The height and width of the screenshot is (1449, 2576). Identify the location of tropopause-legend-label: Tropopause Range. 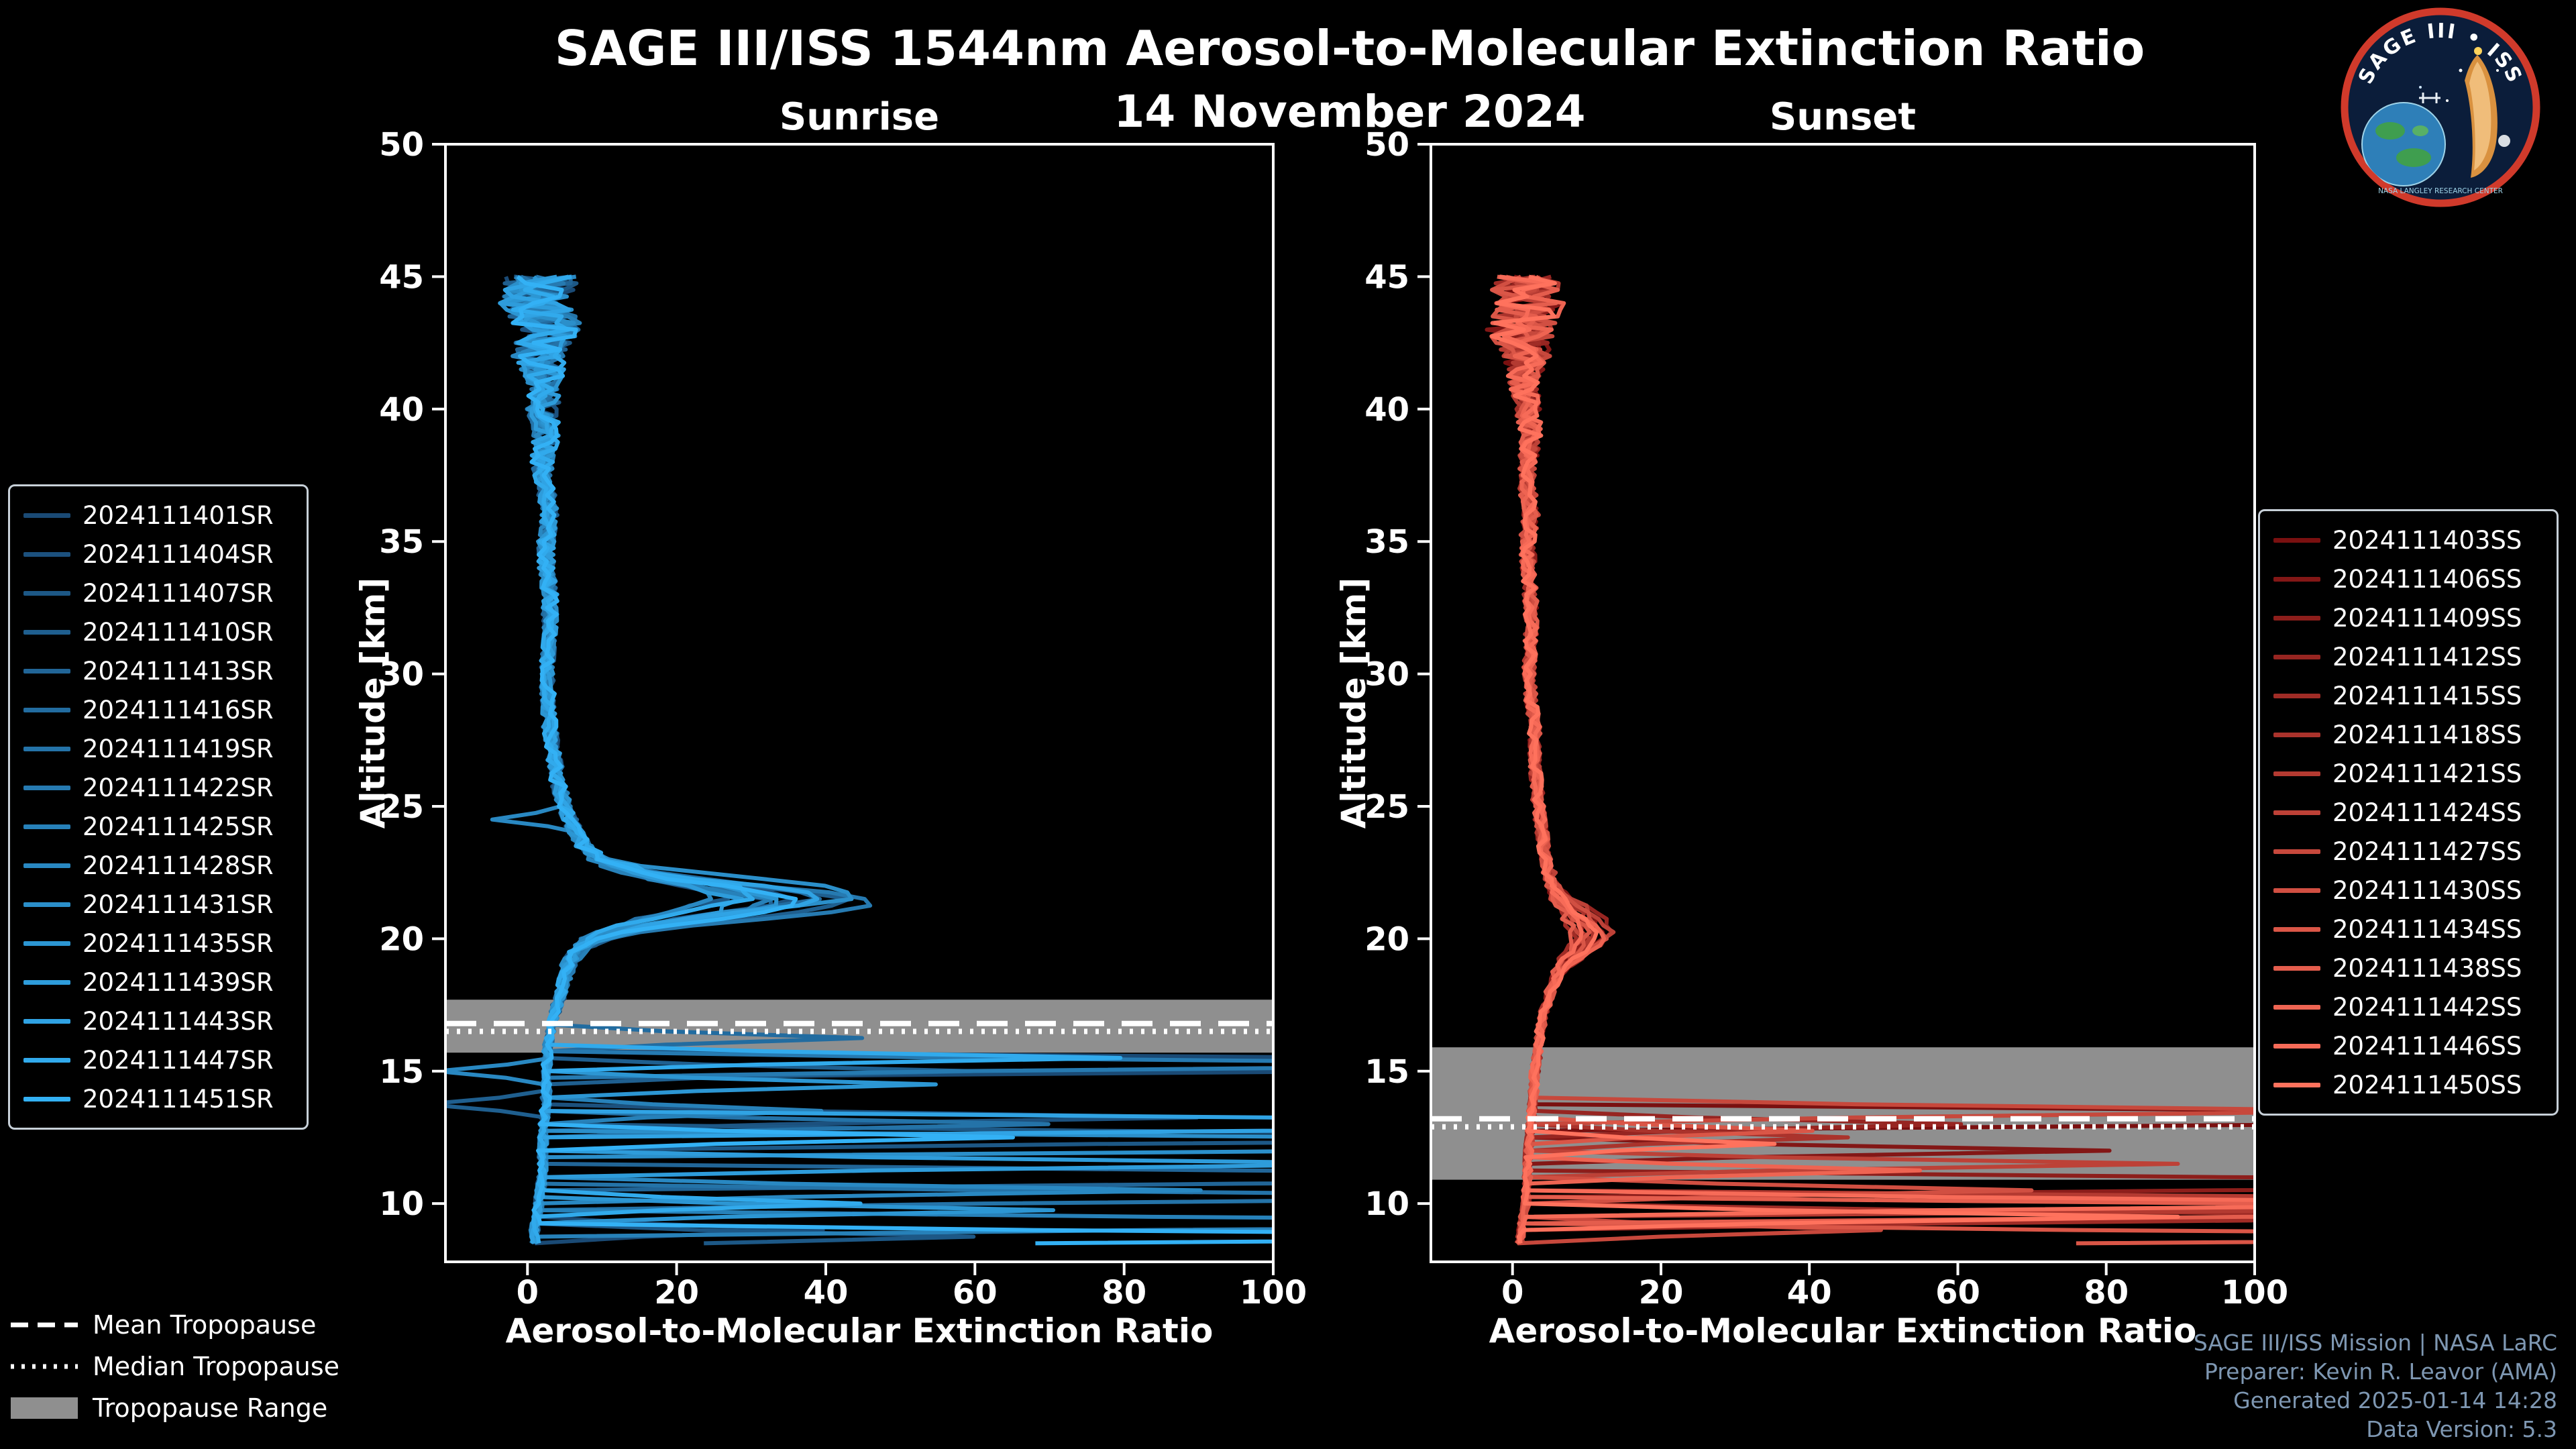
(210, 1408).